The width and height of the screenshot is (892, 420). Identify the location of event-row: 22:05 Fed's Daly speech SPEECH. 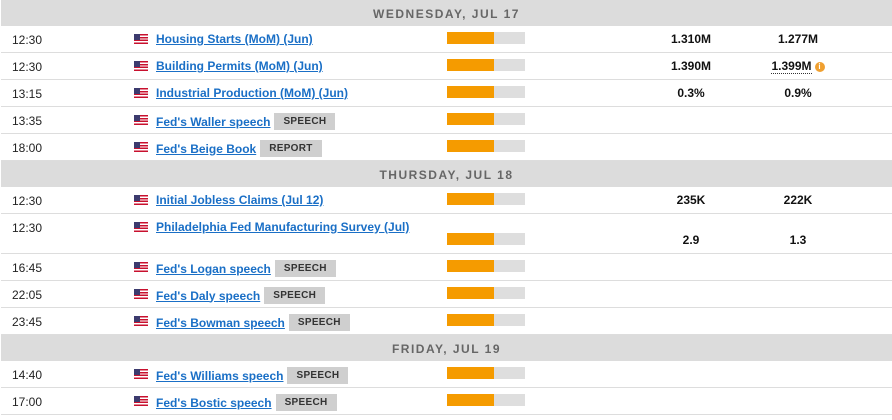
(446, 294).